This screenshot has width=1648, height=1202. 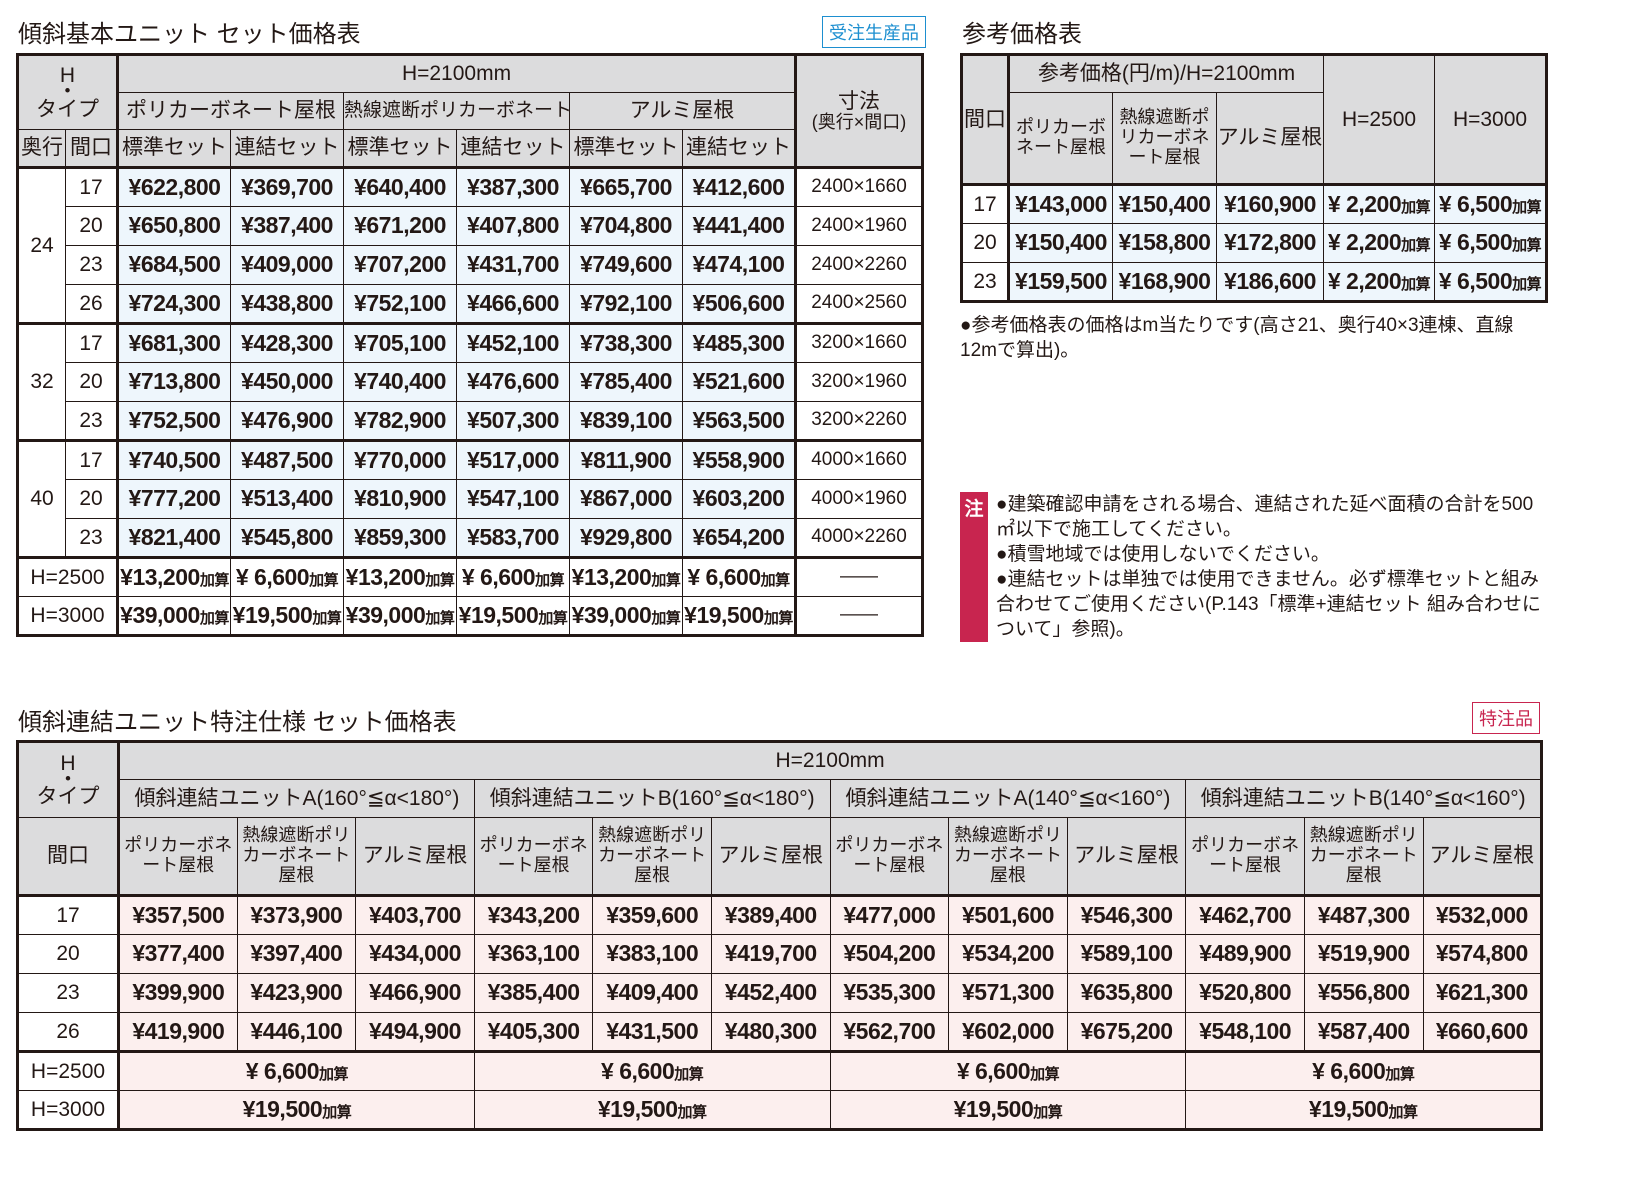 What do you see at coordinates (513, 382) in the screenshot?
I see `price-cell: ¥476,600` at bounding box center [513, 382].